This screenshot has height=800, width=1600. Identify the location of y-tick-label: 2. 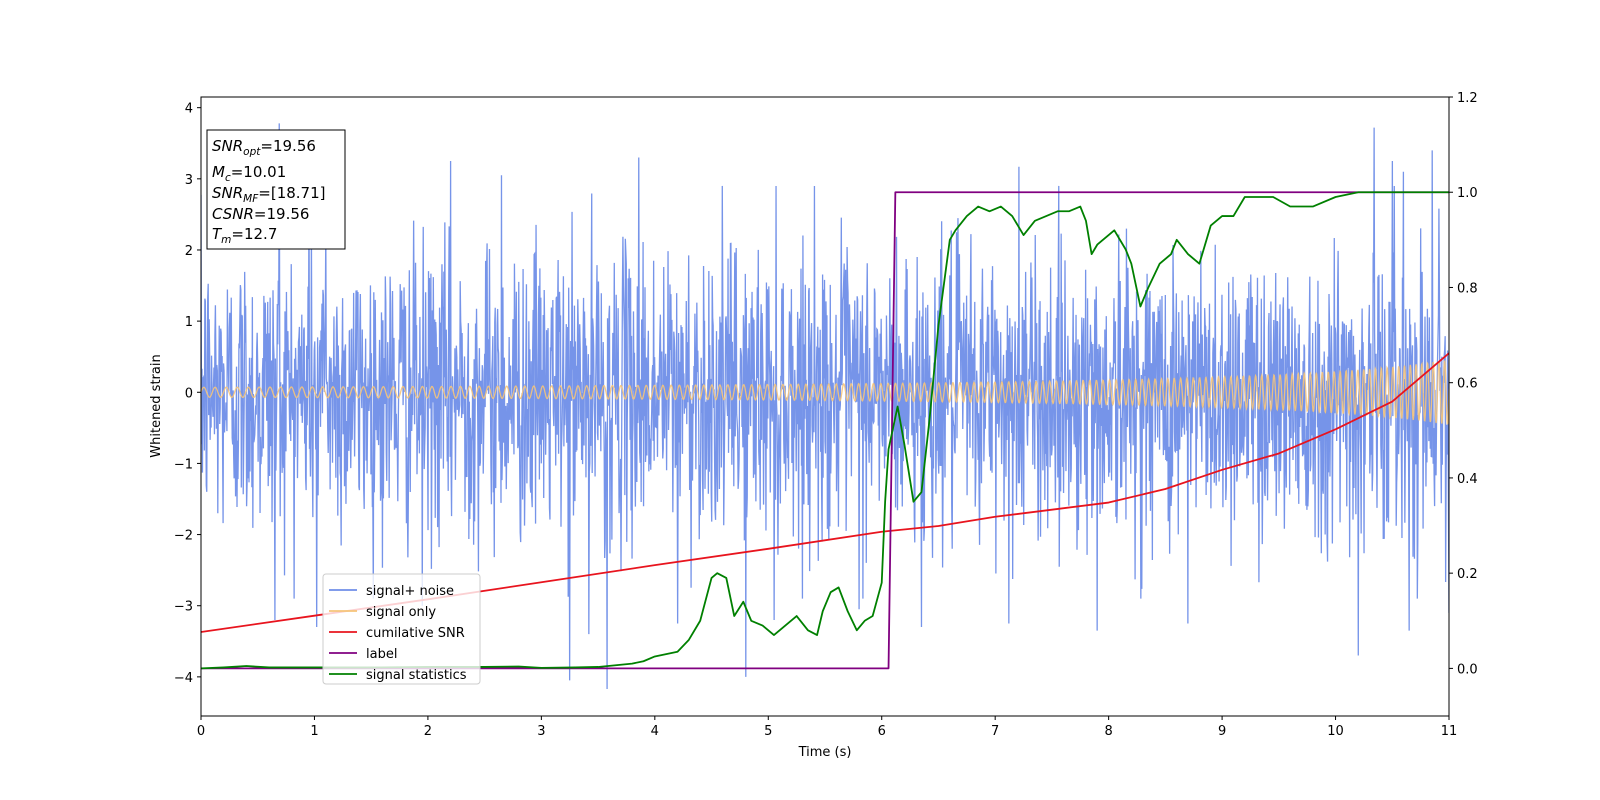
(189, 251).